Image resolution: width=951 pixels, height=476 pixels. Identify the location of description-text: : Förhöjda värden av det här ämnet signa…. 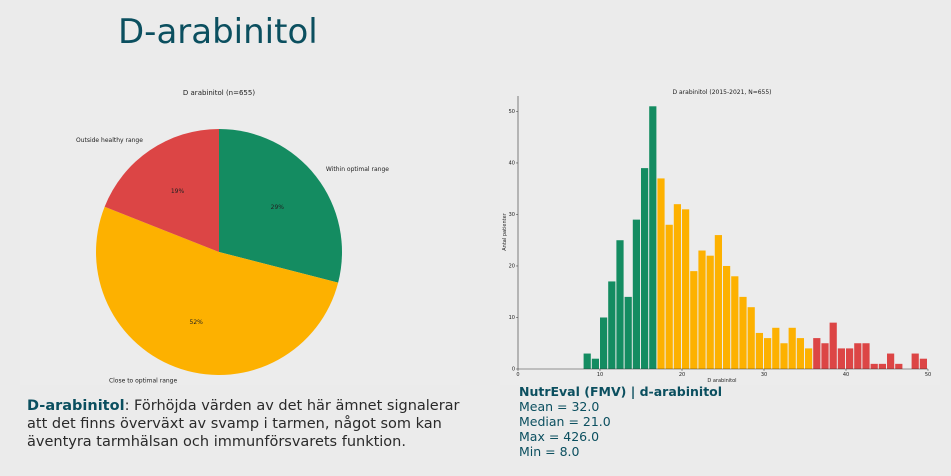
(243, 424).